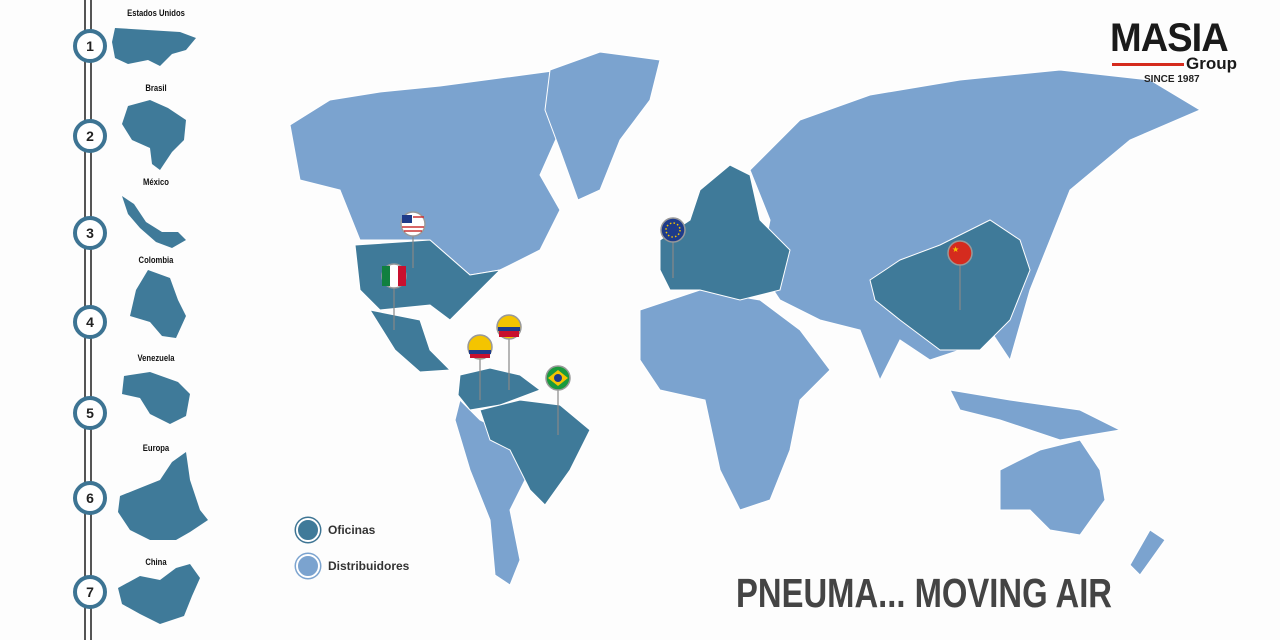 The image size is (1280, 640). What do you see at coordinates (394, 276) in the screenshot?
I see `flag-mexico-pin` at bounding box center [394, 276].